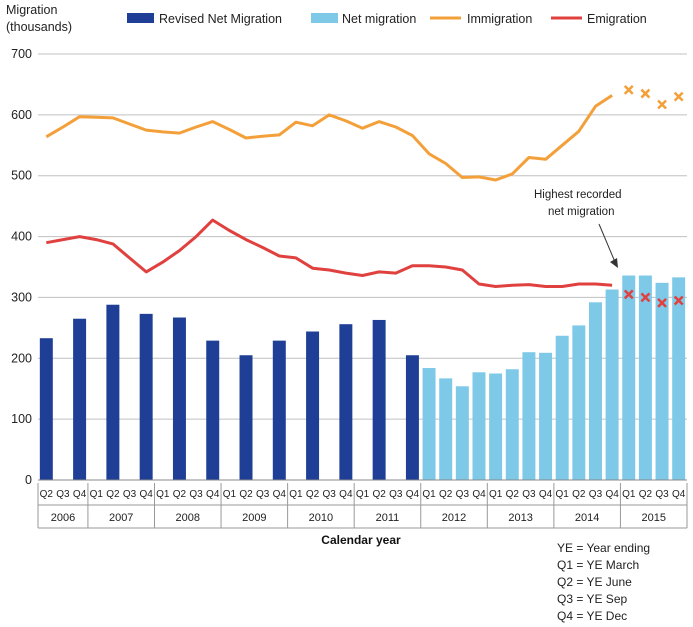 This screenshot has height=627, width=693. I want to click on y-tick-label-600: 600, so click(21, 115).